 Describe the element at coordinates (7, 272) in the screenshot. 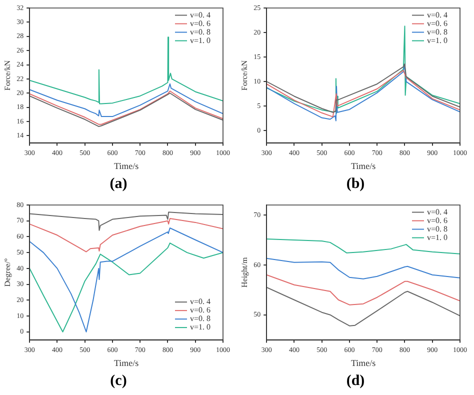

I see `y-axis-title: Degree/°` at that location.